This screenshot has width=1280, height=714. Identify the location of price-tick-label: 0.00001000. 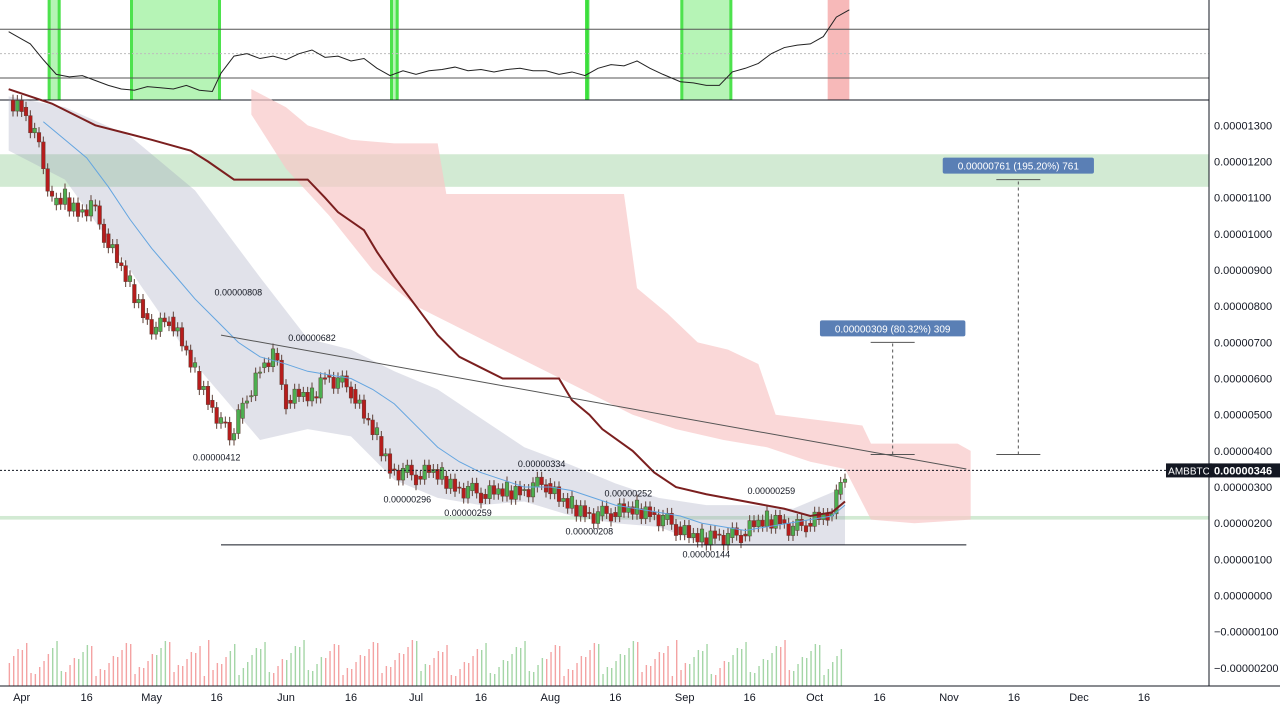
(1243, 235).